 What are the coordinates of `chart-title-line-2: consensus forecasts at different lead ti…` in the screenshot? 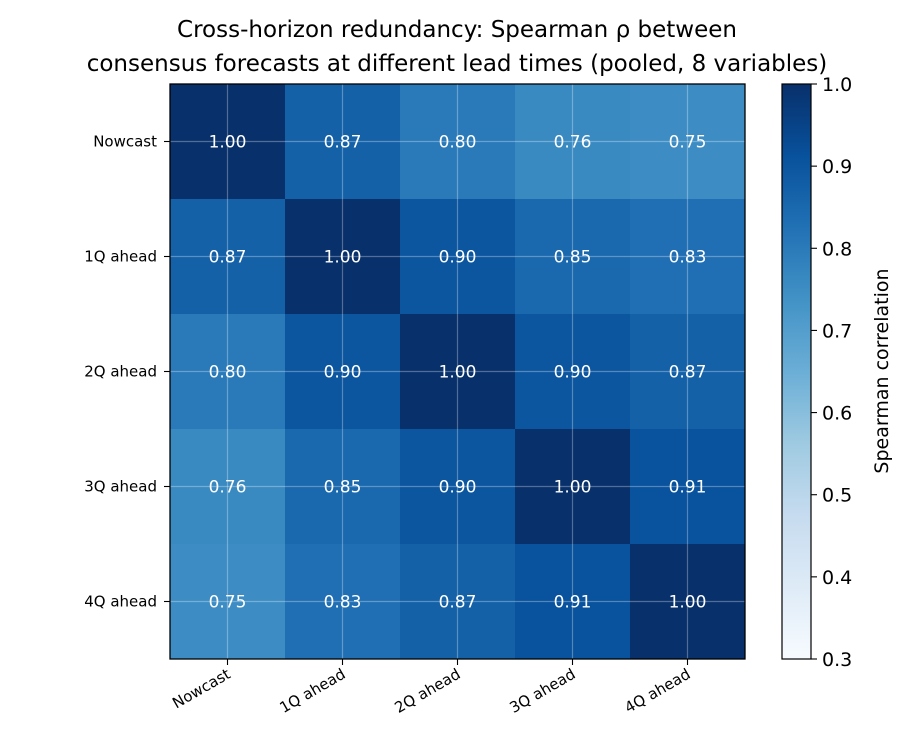 It's located at (457, 64).